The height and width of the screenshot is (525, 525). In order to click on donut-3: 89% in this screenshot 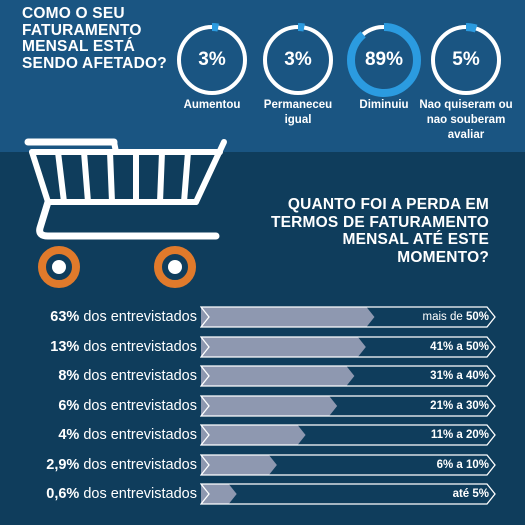, I will do `click(384, 60)`.